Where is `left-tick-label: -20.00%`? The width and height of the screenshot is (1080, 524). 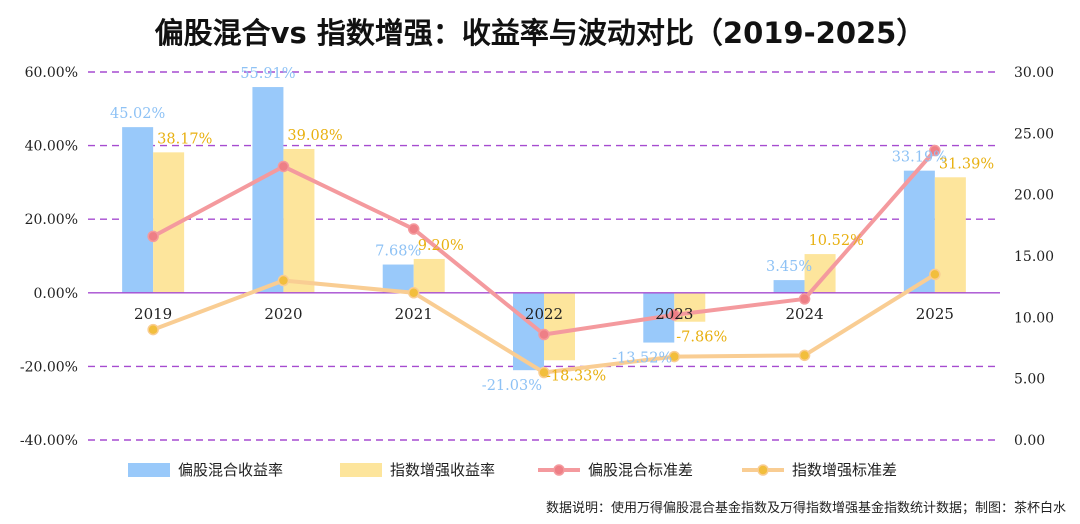 left-tick-label: -20.00% is located at coordinates (49, 367).